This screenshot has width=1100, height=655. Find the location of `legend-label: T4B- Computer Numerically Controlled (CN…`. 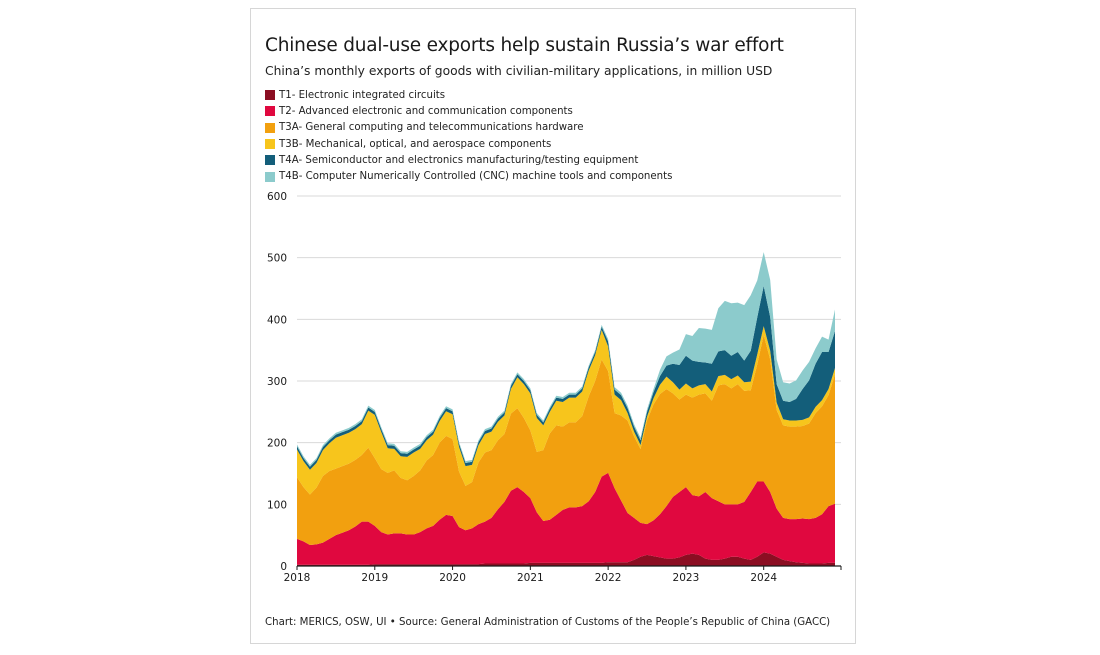

legend-label: T4B- Computer Numerically Controlled (CN… is located at coordinates (476, 177).